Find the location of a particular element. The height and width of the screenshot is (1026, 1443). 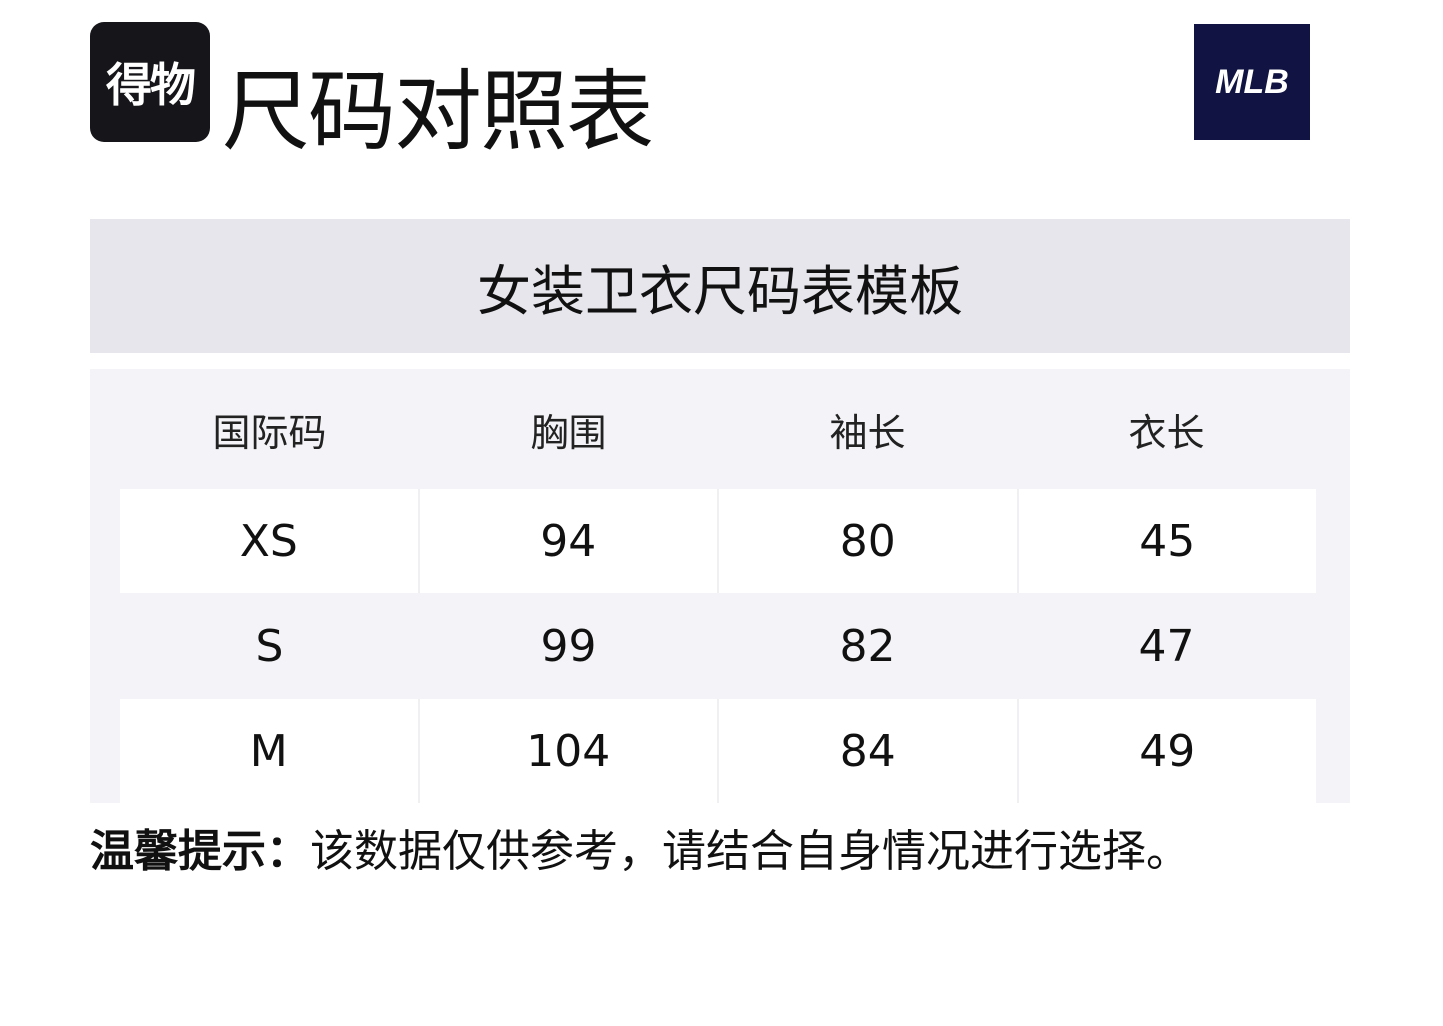

mlb-logo: MLB is located at coordinates (1252, 82).